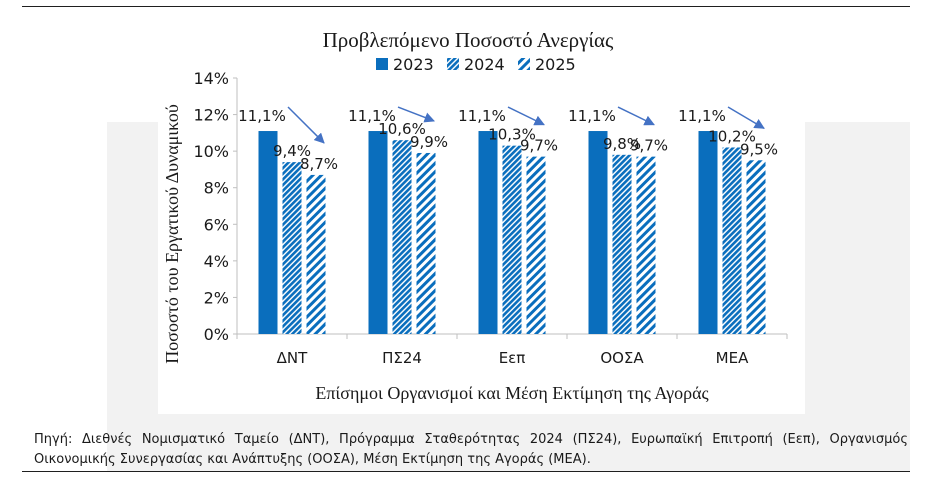 Image resolution: width=933 pixels, height=487 pixels. What do you see at coordinates (429, 142) in the screenshot?
I see `data-label-2025: 9,9%` at bounding box center [429, 142].